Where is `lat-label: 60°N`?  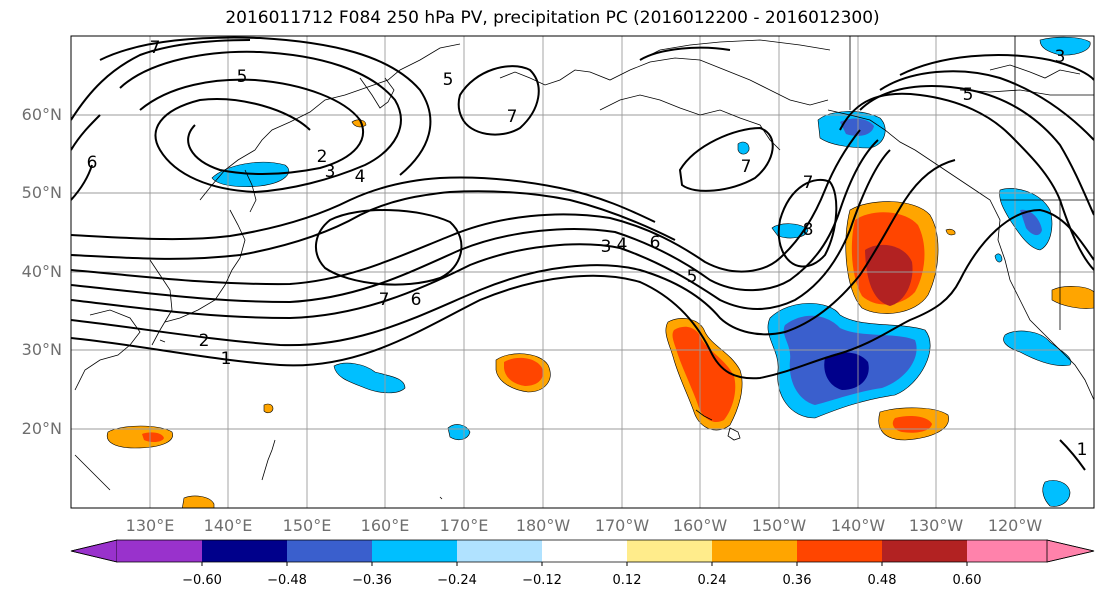 lat-label: 60°N is located at coordinates (41, 114).